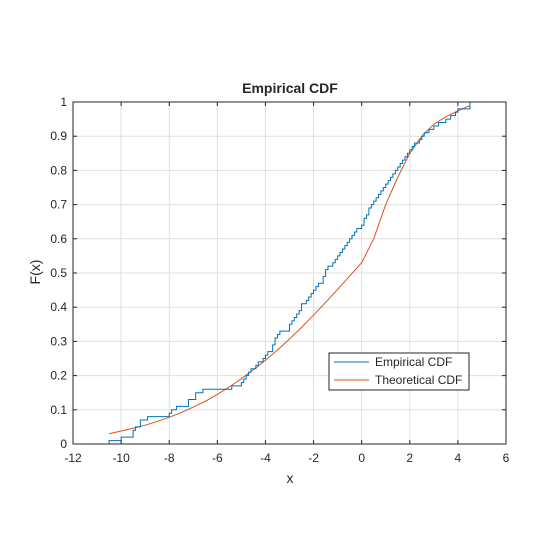  What do you see at coordinates (409, 458) in the screenshot?
I see `x-tick-label: 2` at bounding box center [409, 458].